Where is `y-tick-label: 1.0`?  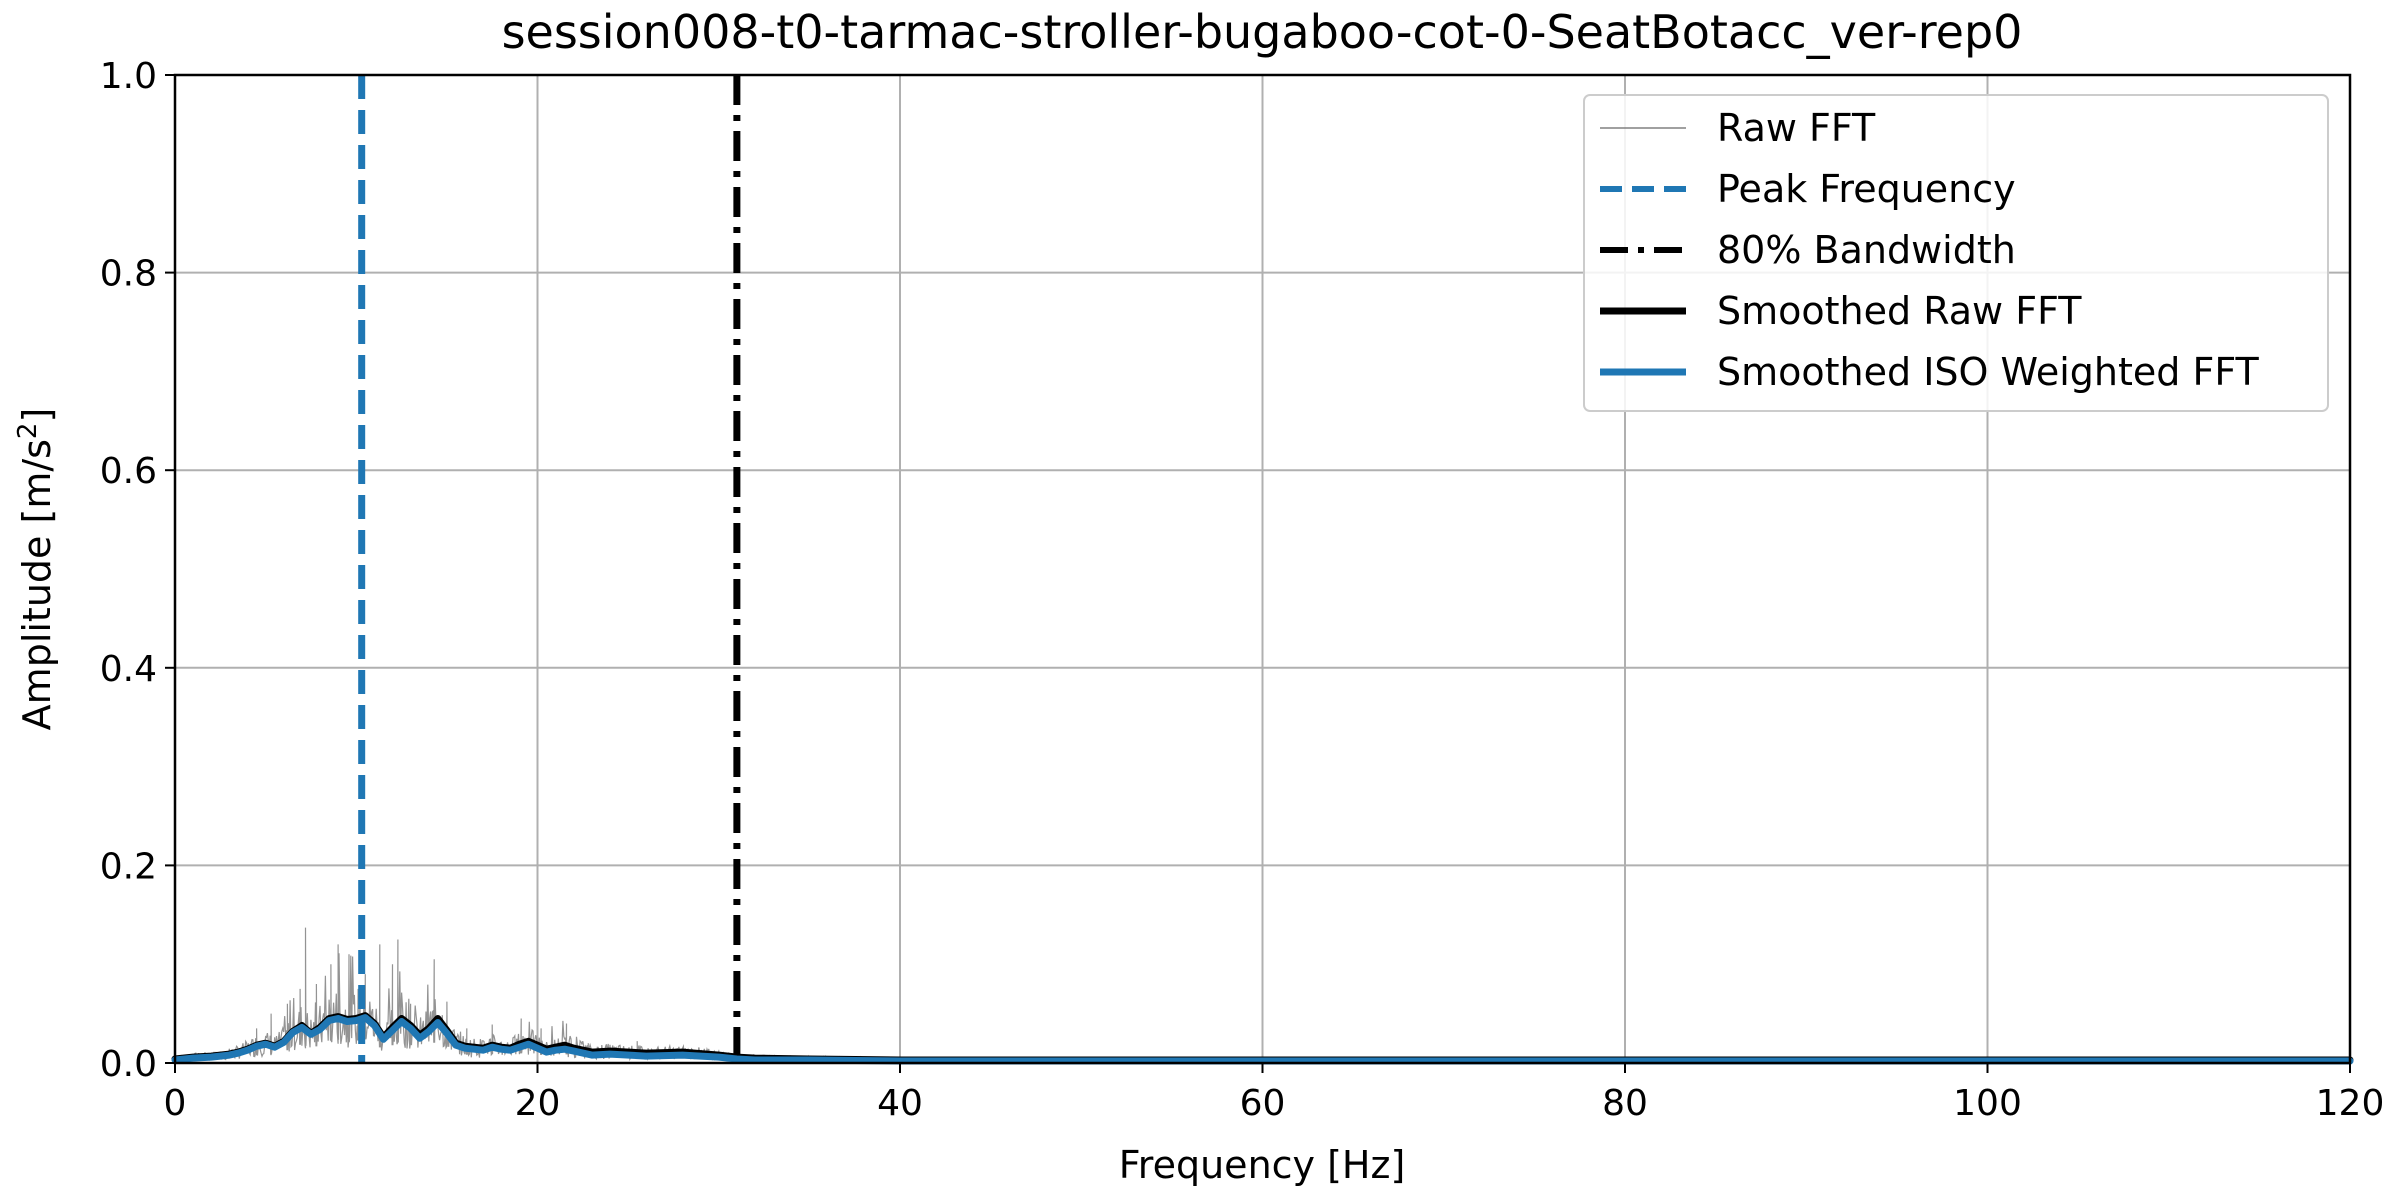 y-tick-label: 1.0 is located at coordinates (128, 76).